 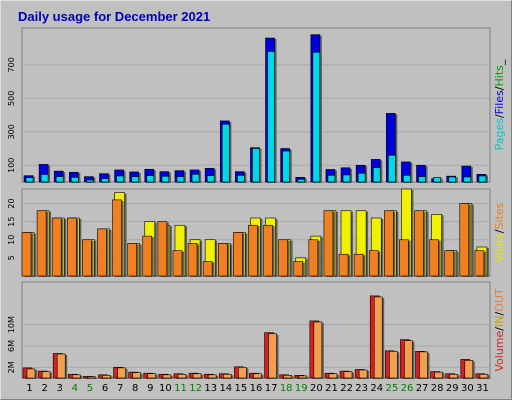 What do you see at coordinates (437, 388) in the screenshot?
I see `day-label: 28` at bounding box center [437, 388].